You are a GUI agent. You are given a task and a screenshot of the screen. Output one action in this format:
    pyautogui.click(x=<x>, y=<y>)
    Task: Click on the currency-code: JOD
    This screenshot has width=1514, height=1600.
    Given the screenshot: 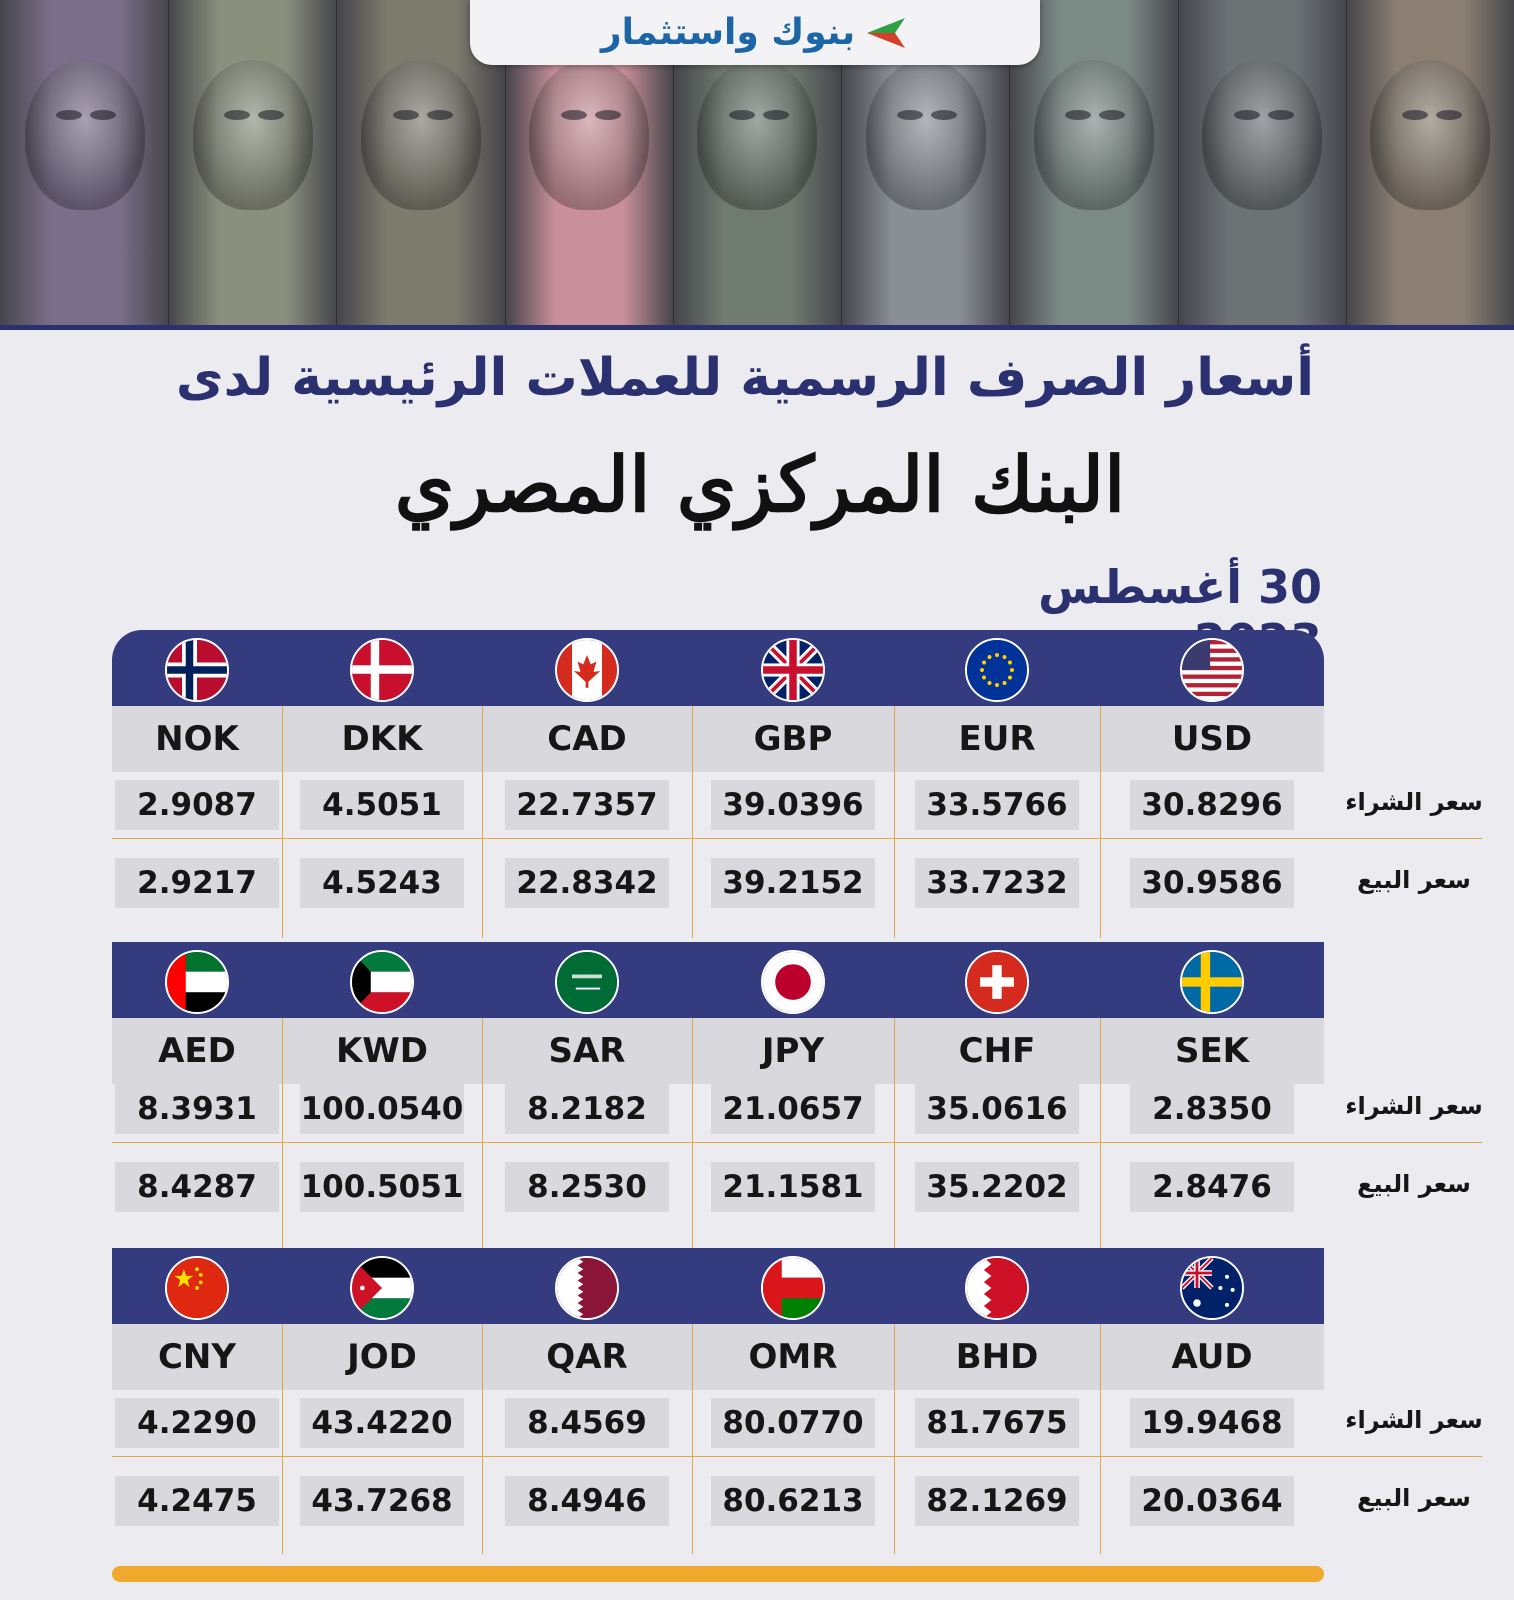 What is the action you would take?
    pyautogui.click(x=382, y=1357)
    